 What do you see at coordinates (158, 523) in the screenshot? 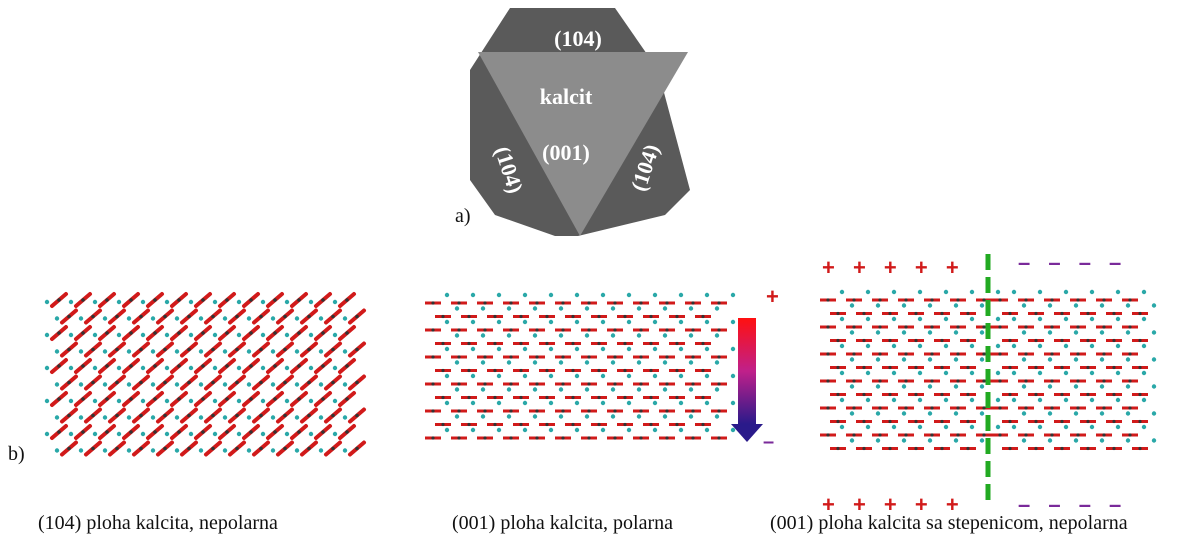
I see `caption-104-surface: (104) ploha kalcita, nepolarna` at bounding box center [158, 523].